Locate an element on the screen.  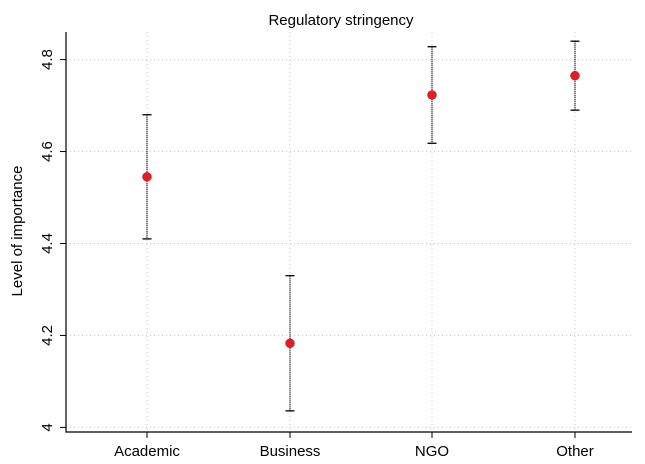
y-tick-label: 4 is located at coordinates (47, 427).